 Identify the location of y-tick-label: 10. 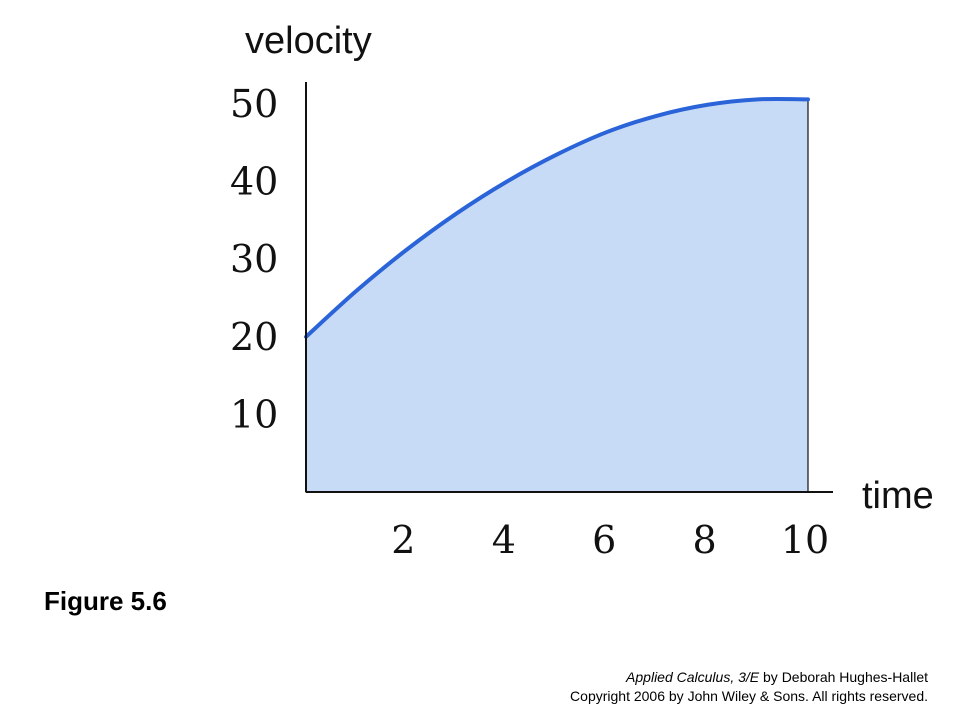
(254, 414).